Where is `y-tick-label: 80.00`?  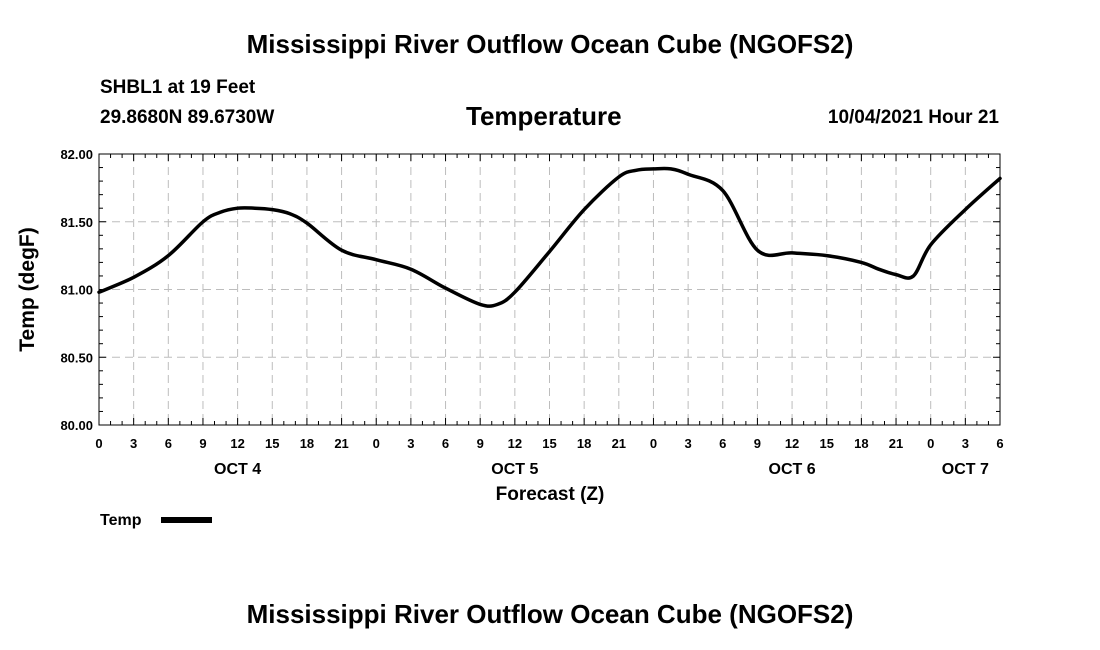
y-tick-label: 80.00 is located at coordinates (76, 425).